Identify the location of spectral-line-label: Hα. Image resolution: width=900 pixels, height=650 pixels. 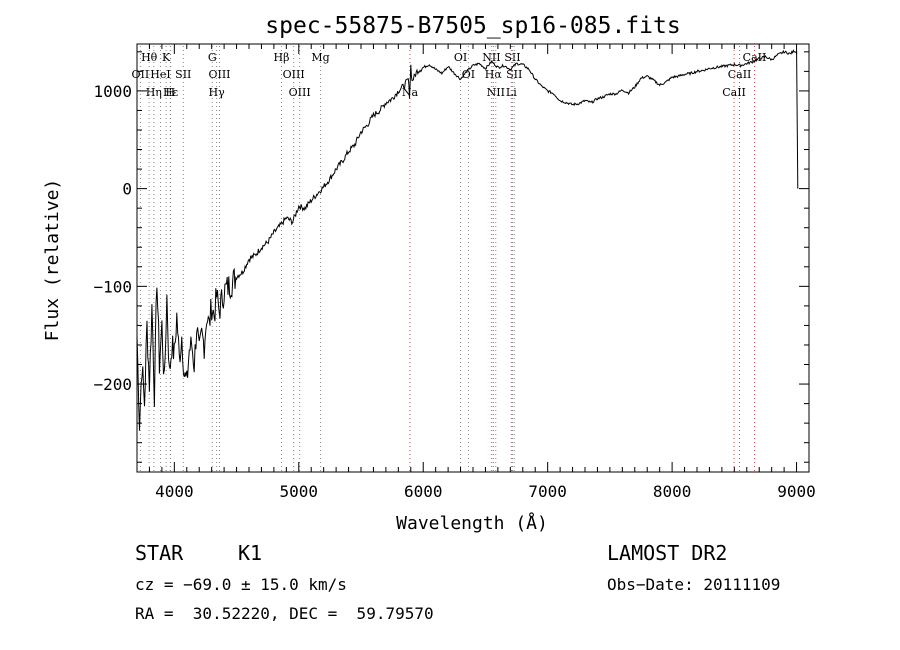
(494, 74).